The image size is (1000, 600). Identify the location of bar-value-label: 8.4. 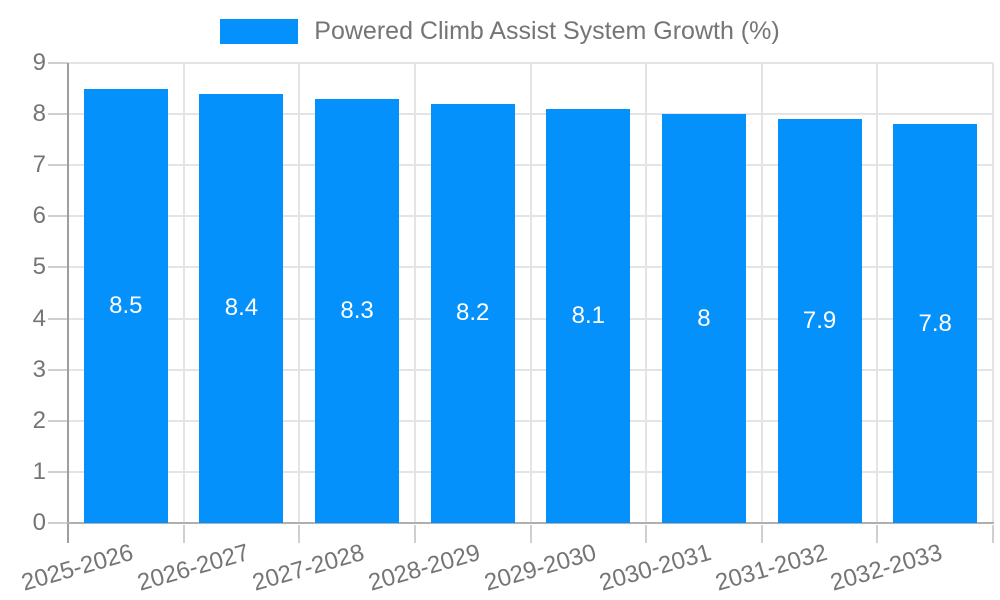
(241, 308).